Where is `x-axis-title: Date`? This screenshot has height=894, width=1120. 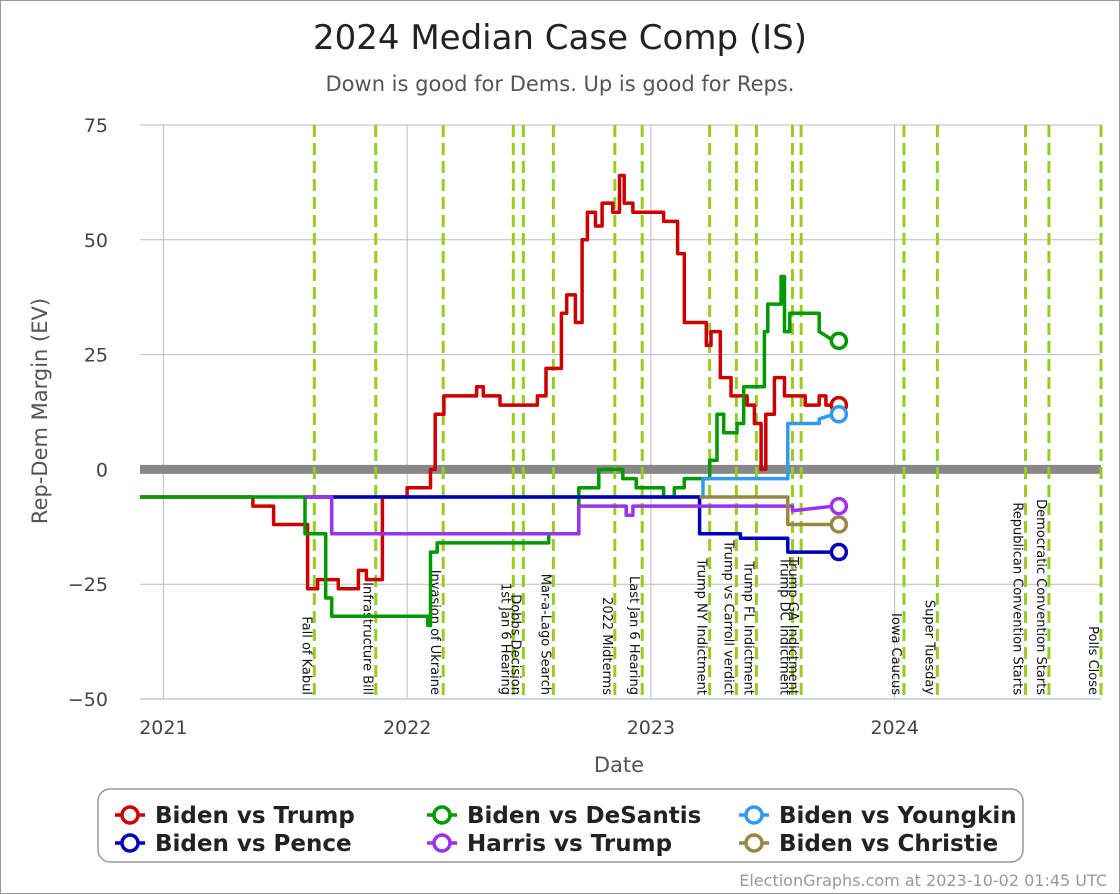
x-axis-title: Date is located at coordinates (619, 765).